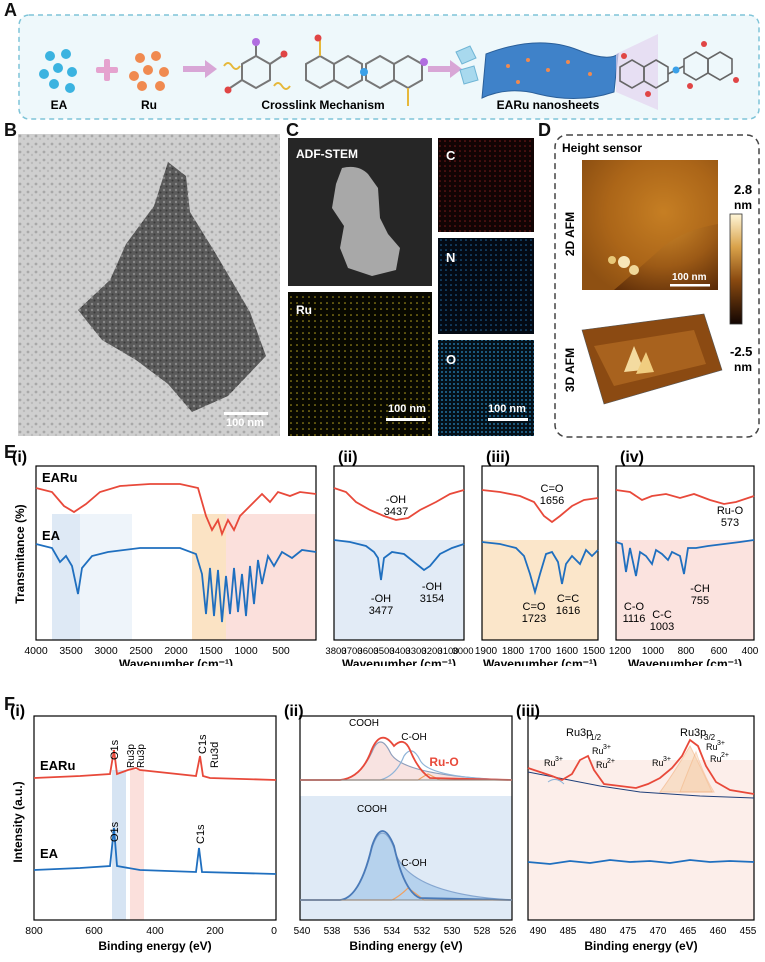 The height and width of the screenshot is (962, 765). Describe the element at coordinates (640, 946) in the screenshot. I see `xlabel-f-iii: Binding energy (eV)` at that location.